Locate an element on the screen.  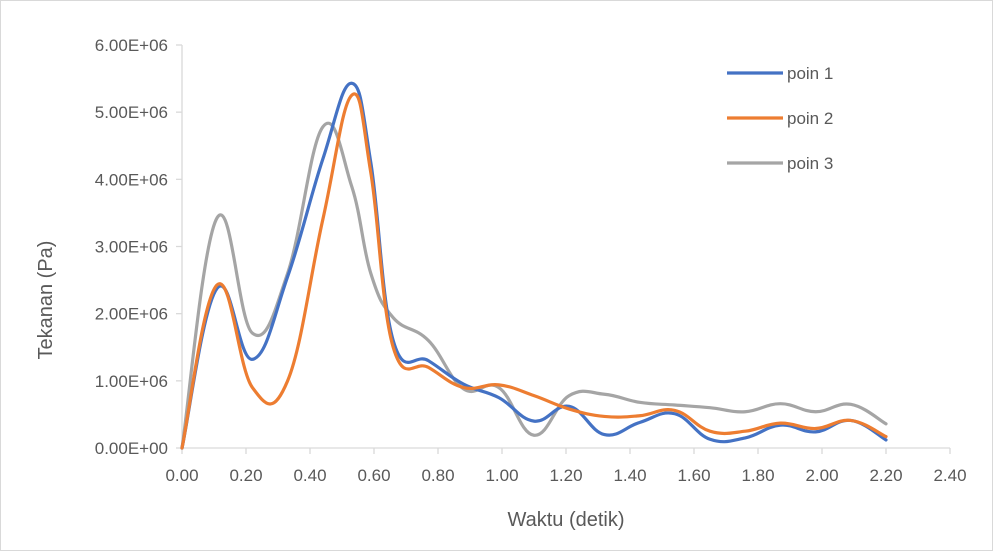
y-tick-label: 2.00E+06 is located at coordinates (131, 314).